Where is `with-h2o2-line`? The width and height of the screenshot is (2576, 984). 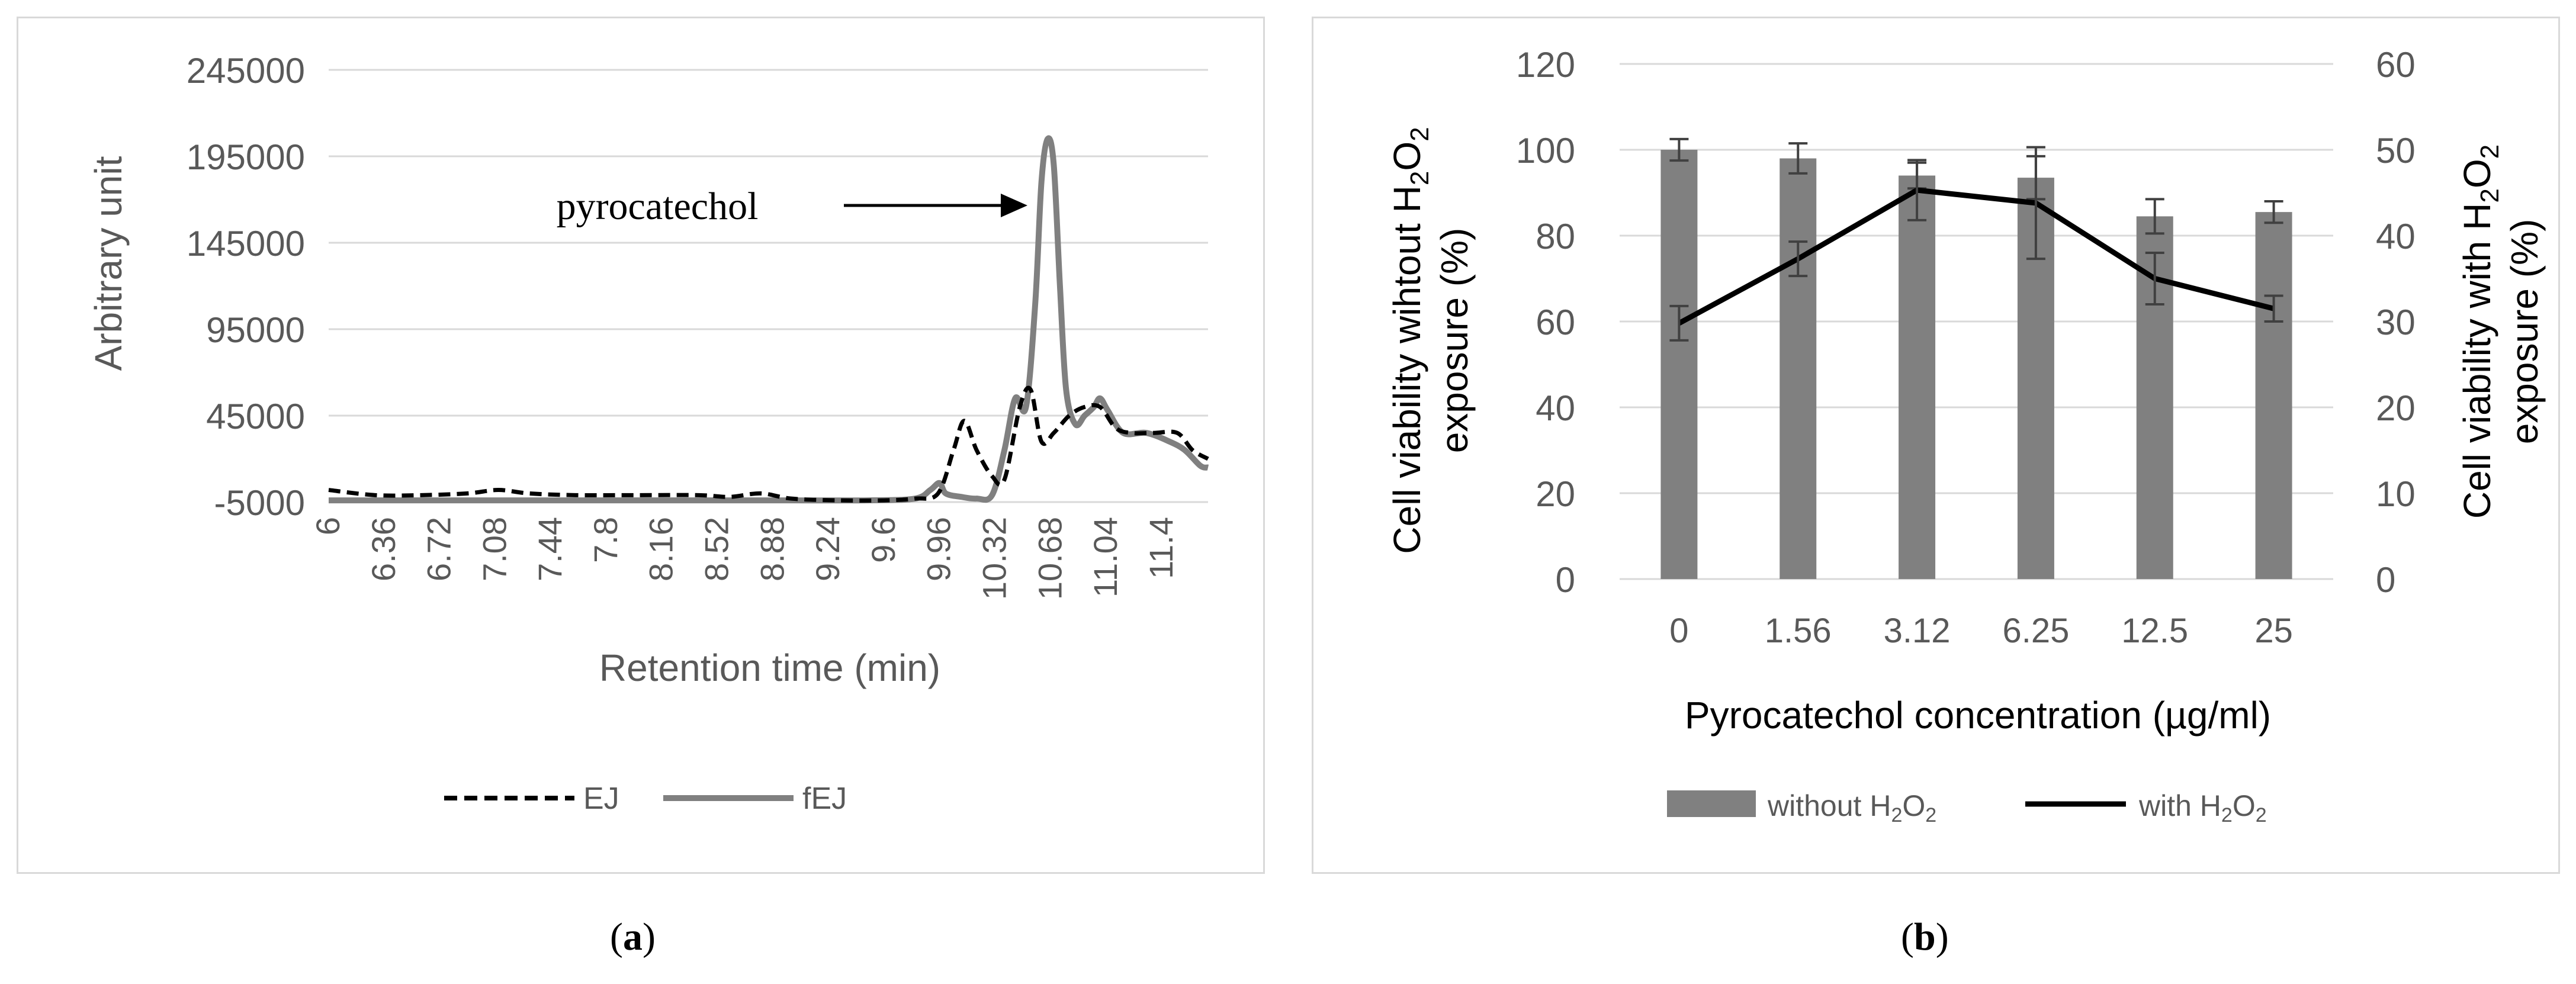
with-h2o2-line is located at coordinates (1976, 256).